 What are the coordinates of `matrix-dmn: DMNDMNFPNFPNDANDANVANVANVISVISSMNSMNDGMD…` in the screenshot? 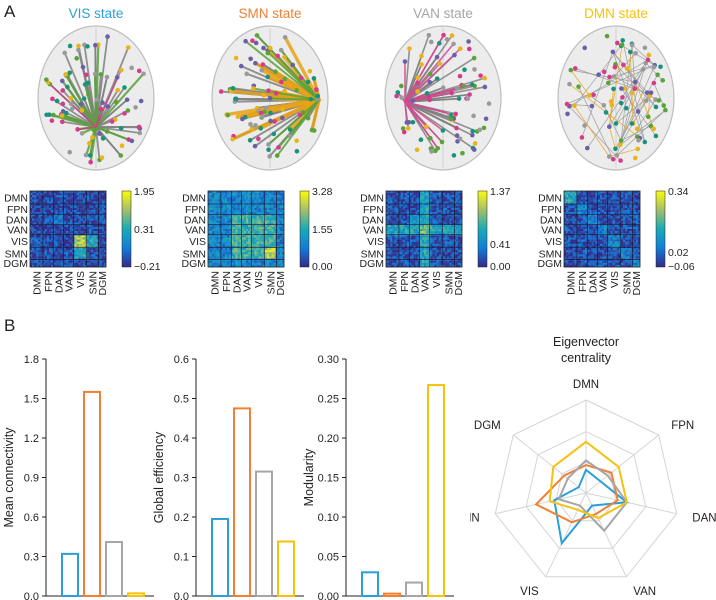 It's located at (616, 241).